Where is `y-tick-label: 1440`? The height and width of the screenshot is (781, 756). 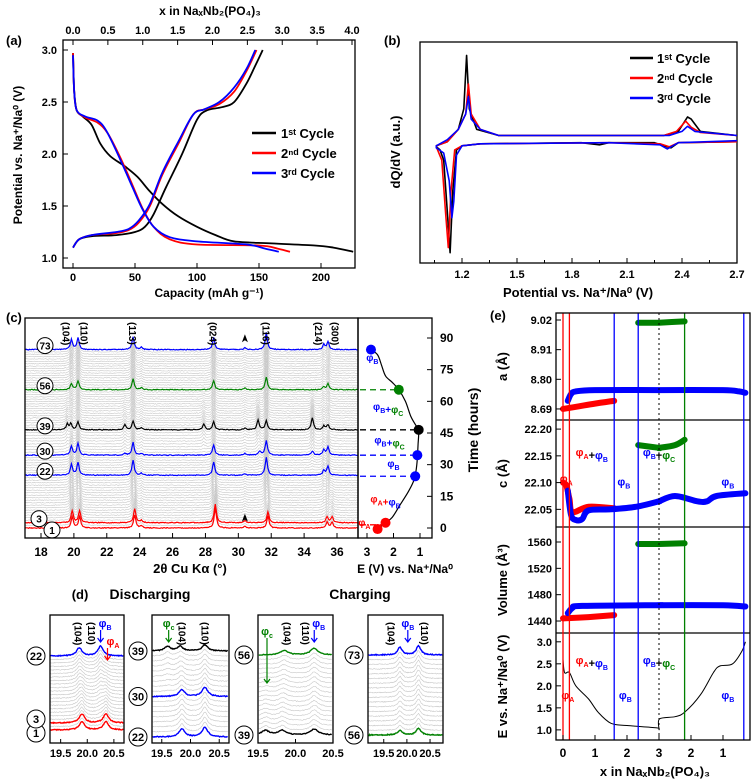 y-tick-label: 1440 is located at coordinates (540, 622).